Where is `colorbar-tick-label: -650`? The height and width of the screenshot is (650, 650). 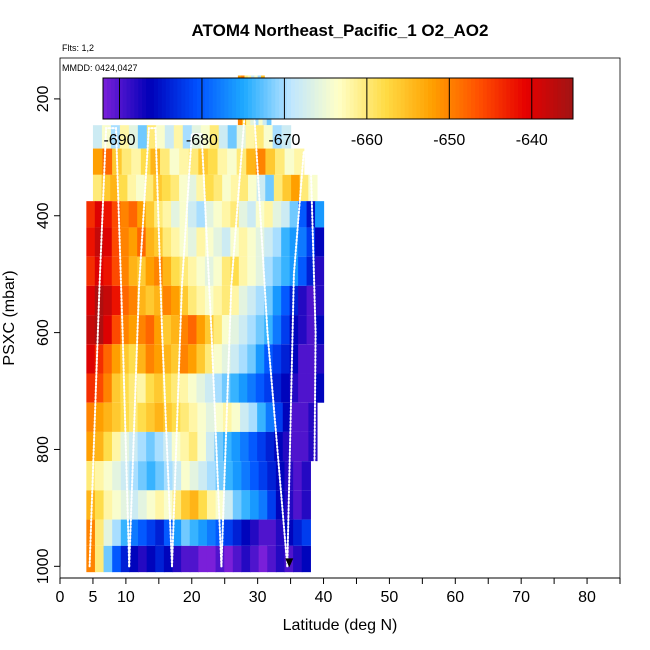
colorbar-tick-label: -650 is located at coordinates (449, 140).